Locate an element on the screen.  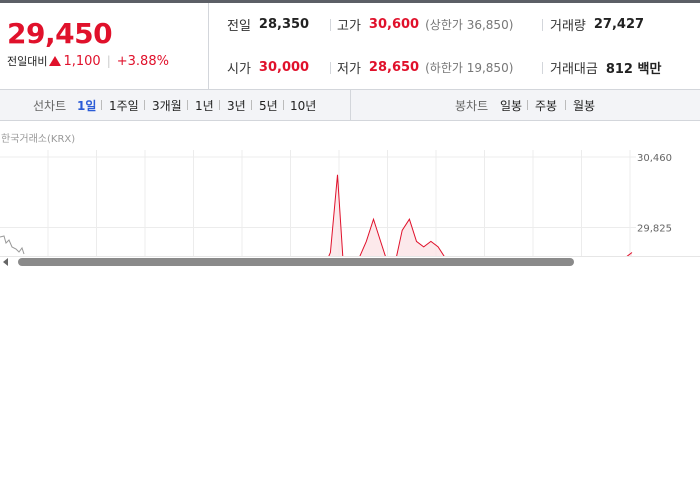
chart-tab-bar: 선차트 1일 1주일 3개월 1년 3년 5년 10년 봉차트 일봉 주봉 월봉 is located at coordinates (350, 105).